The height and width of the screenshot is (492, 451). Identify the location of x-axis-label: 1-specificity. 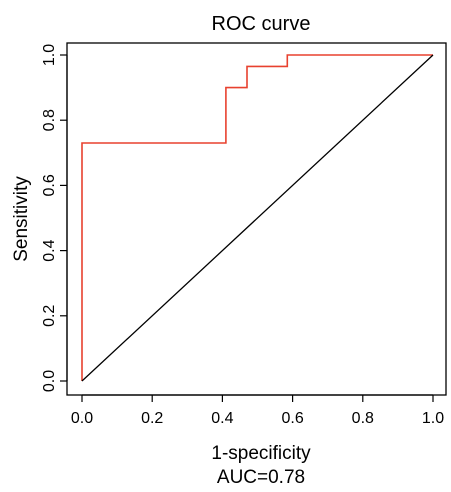
(261, 453).